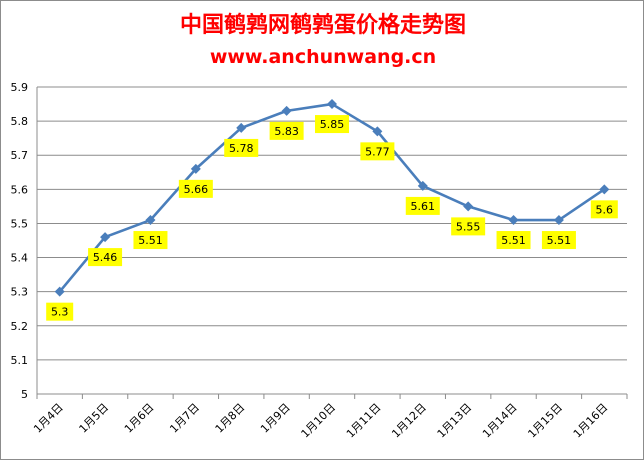 The image size is (644, 461). Describe the element at coordinates (500, 421) in the screenshot. I see `x-tick-label: 1月14日` at that location.